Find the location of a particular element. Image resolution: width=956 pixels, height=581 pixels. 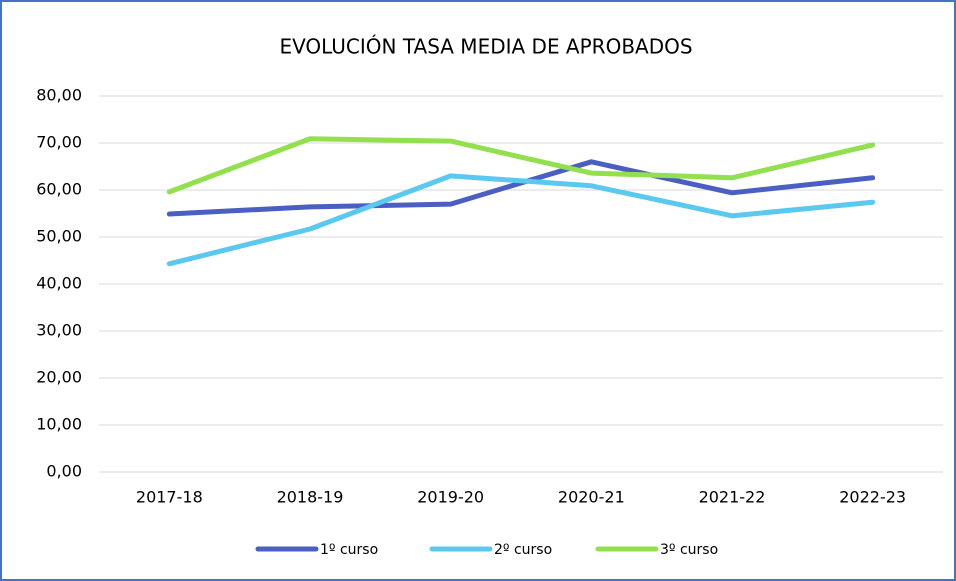

legend-label: 2º curso is located at coordinates (523, 550).